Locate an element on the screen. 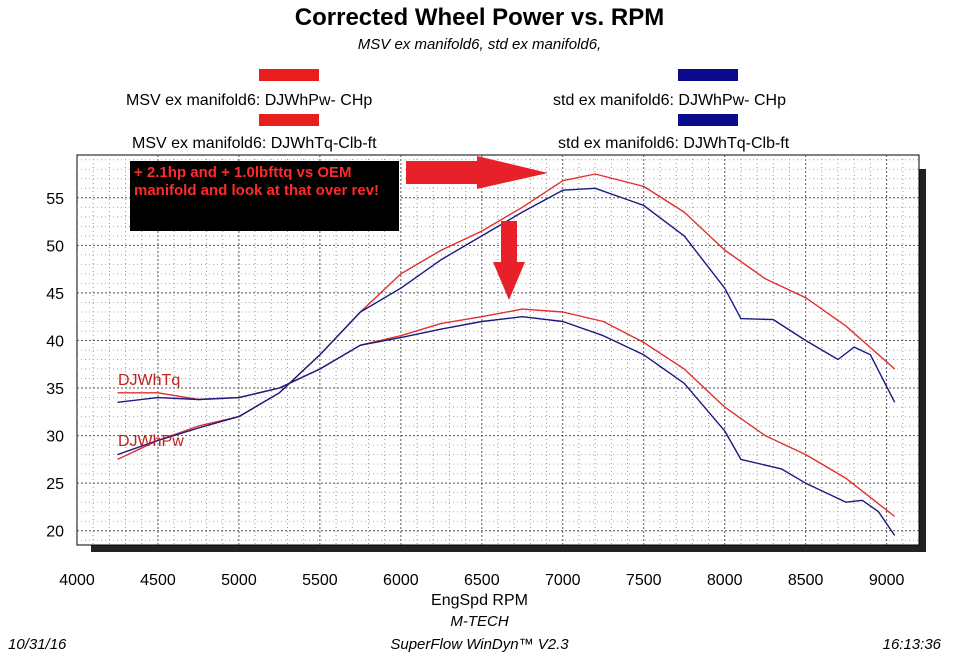  x-axis-label: EngSpd RPM is located at coordinates (479, 600).